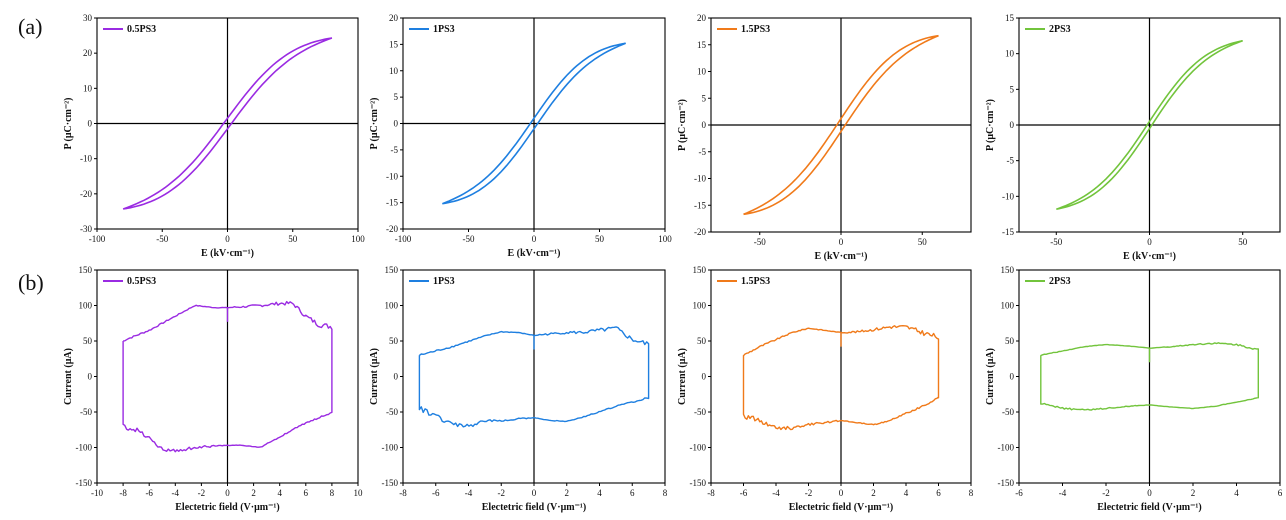 This screenshot has width=1286, height=520. I want to click on x-tick-label: 4, so click(599, 493).